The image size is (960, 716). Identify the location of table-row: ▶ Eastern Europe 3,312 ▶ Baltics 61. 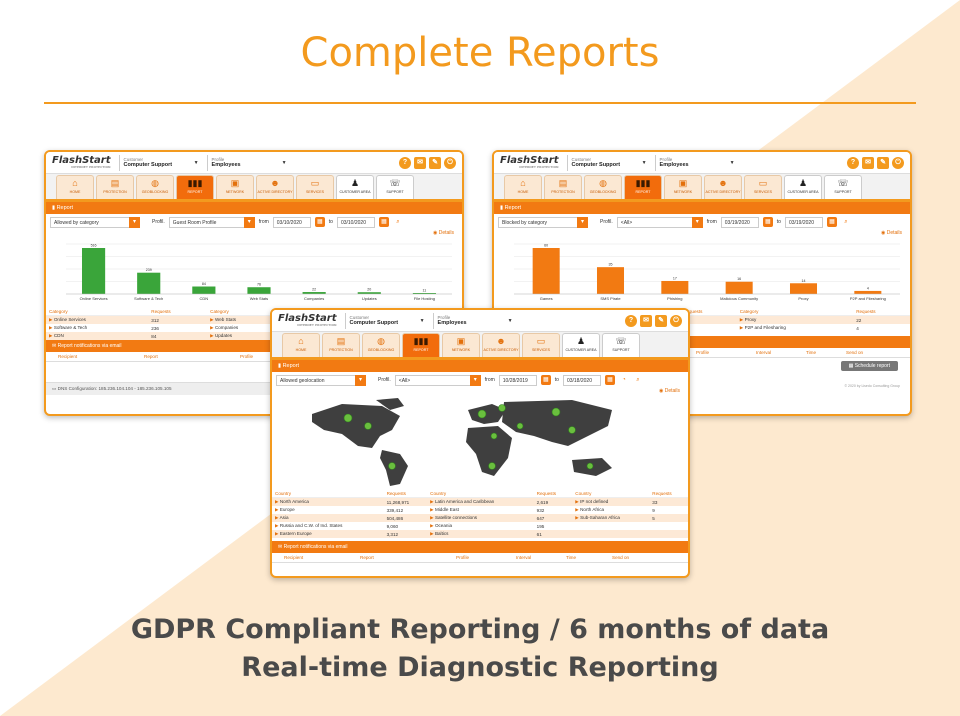
(480, 534).